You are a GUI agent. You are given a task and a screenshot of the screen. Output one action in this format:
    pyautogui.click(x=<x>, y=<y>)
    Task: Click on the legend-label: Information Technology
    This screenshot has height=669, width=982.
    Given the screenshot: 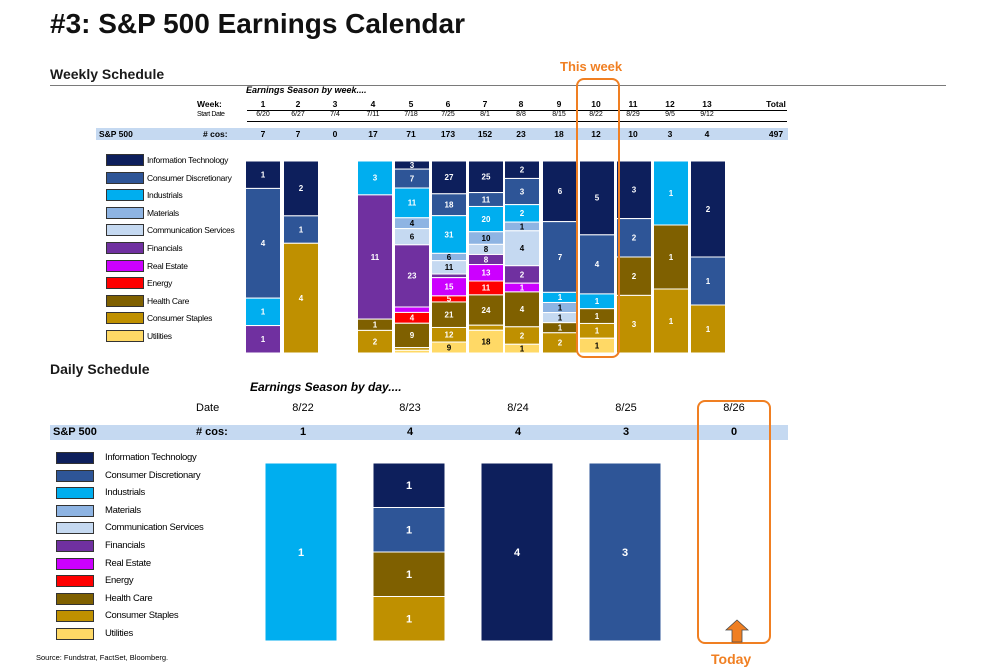 What is the action you would take?
    pyautogui.click(x=151, y=457)
    